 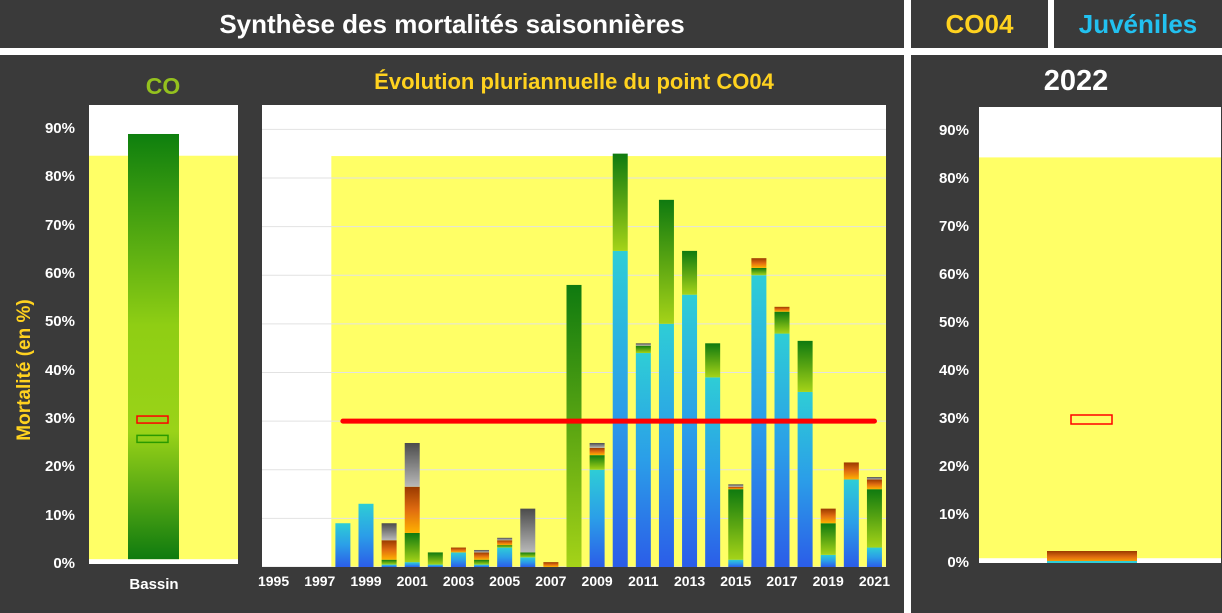 I want to click on current-year-reference-band, so click(x=1100, y=358).